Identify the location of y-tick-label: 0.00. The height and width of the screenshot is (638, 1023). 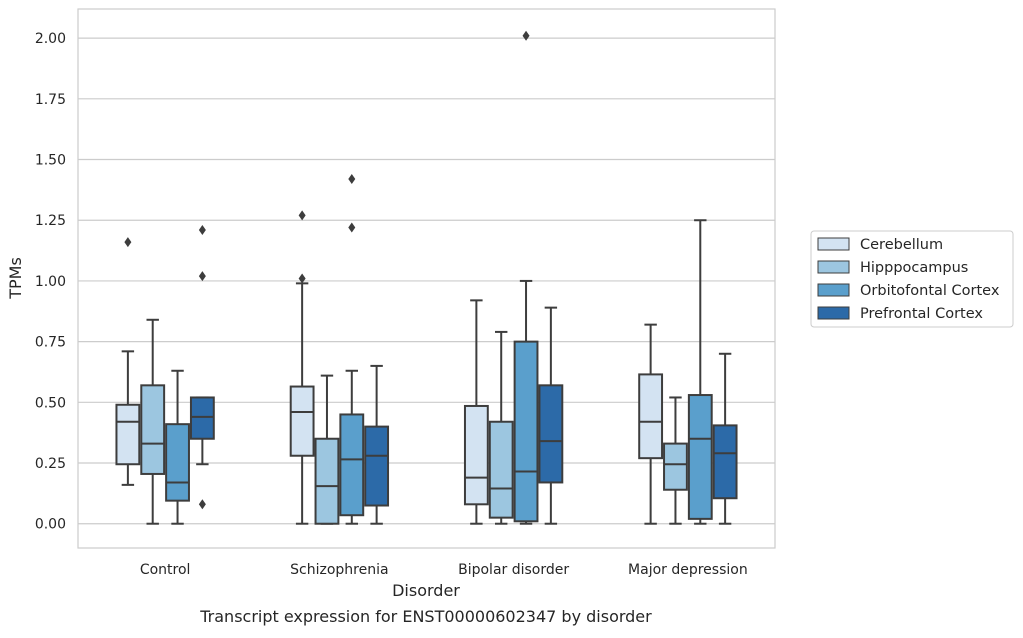
(50, 525).